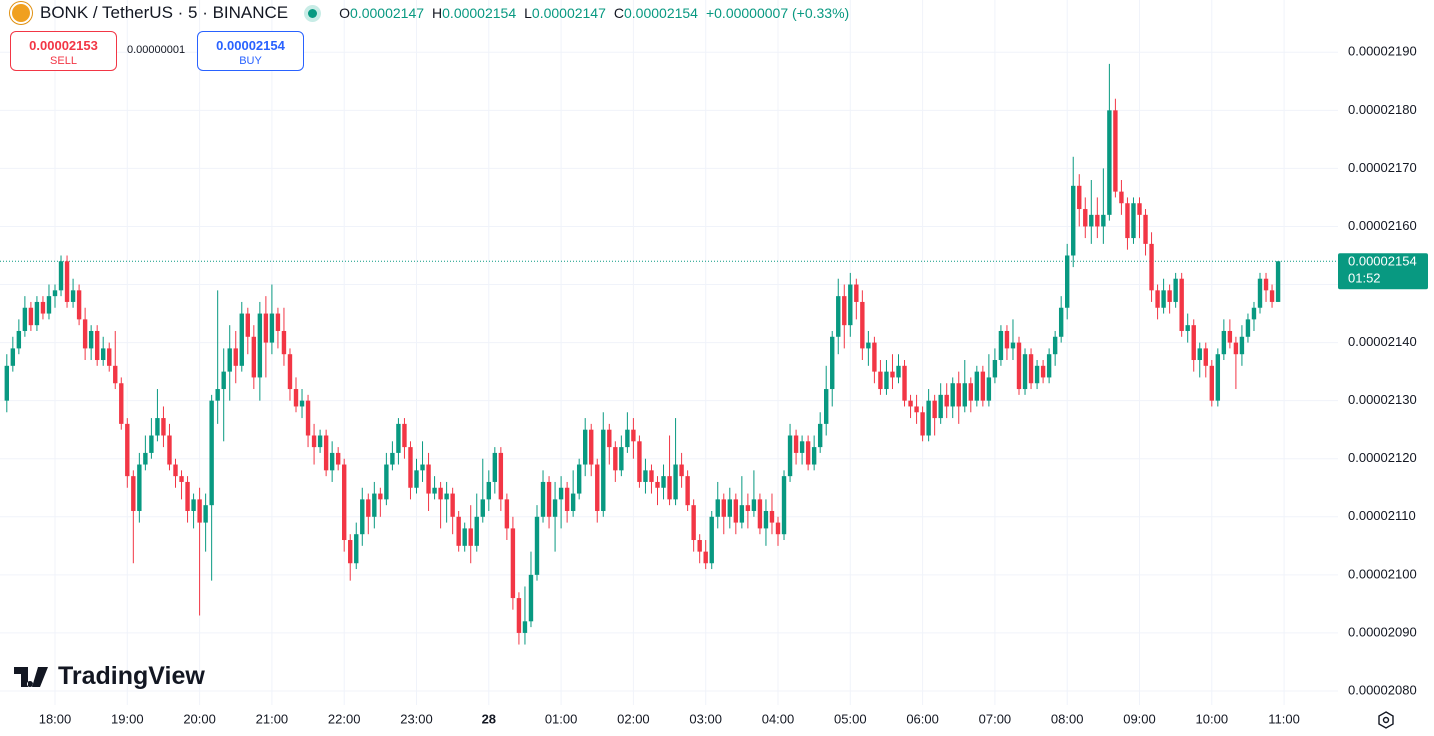 Image resolution: width=1434 pixels, height=736 pixels. Describe the element at coordinates (63, 61) in the screenshot. I see `sell-label: SELL` at that location.